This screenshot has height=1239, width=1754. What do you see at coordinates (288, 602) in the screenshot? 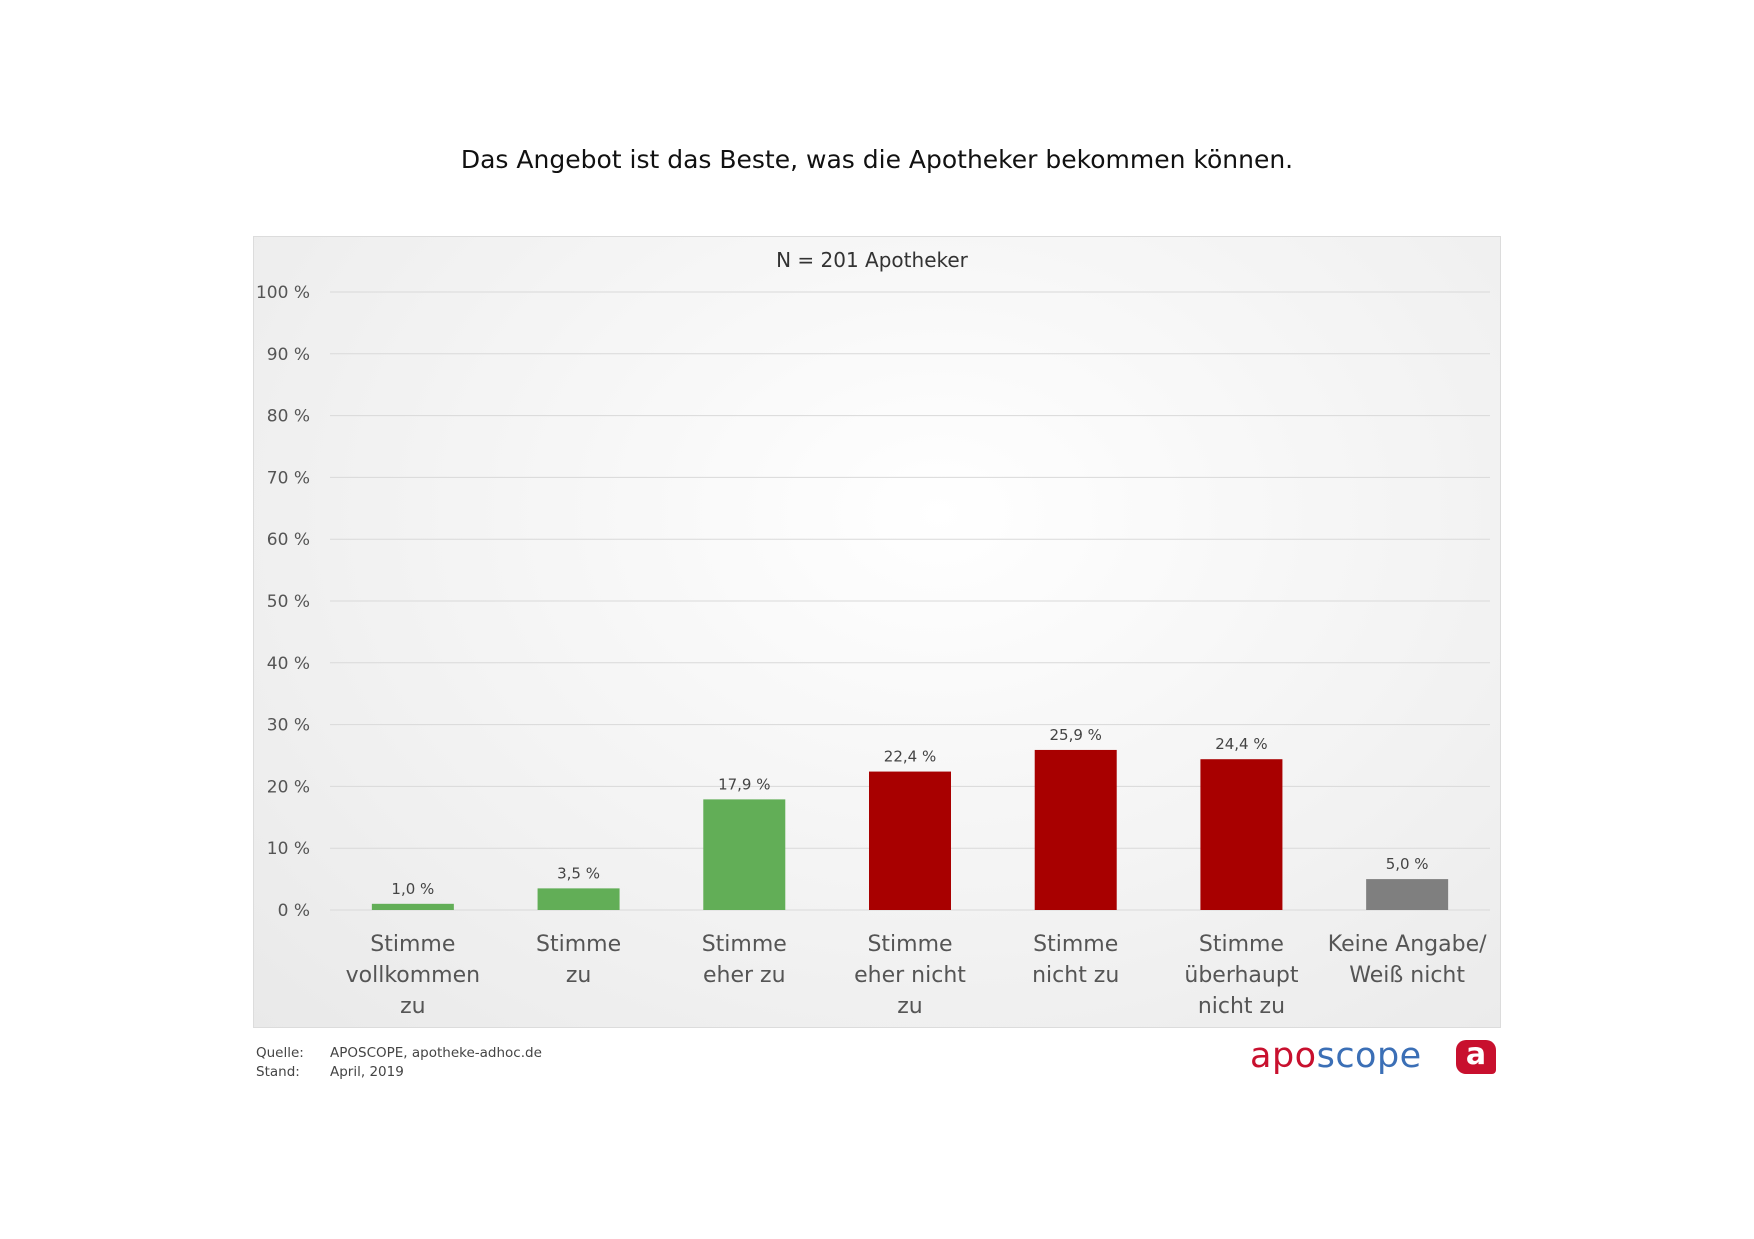
I see `y-tick-label: 50 %` at bounding box center [288, 602].